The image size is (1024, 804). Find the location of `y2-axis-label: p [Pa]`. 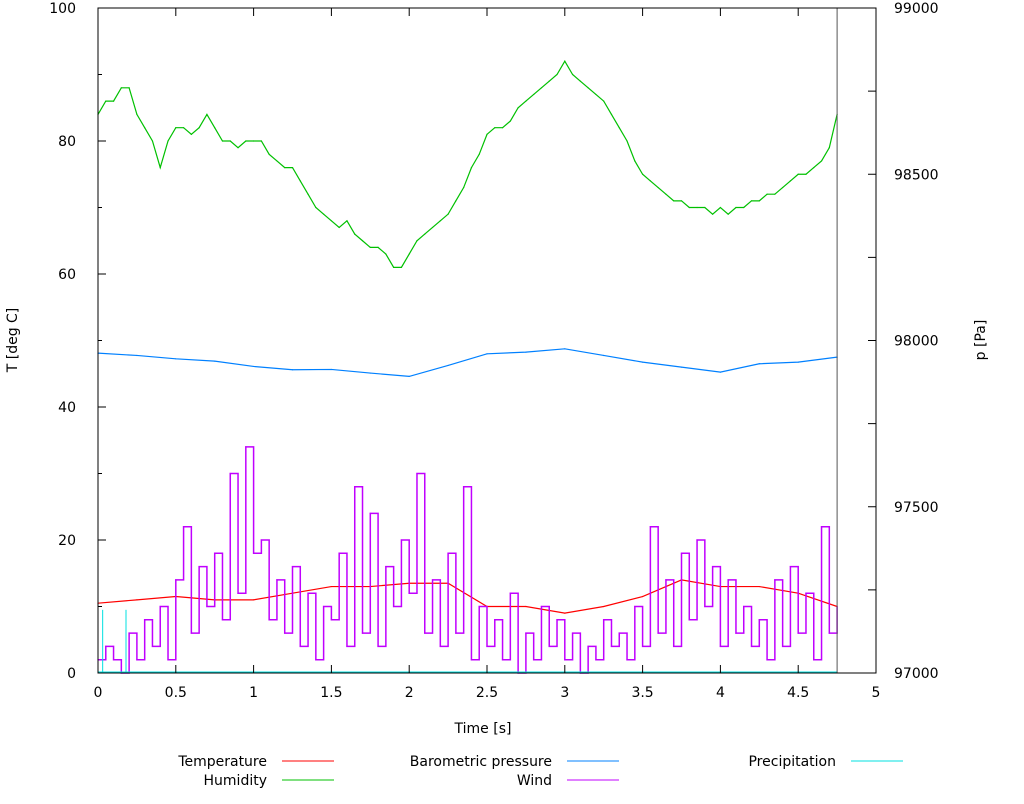

y2-axis-label: p [Pa] is located at coordinates (981, 340).